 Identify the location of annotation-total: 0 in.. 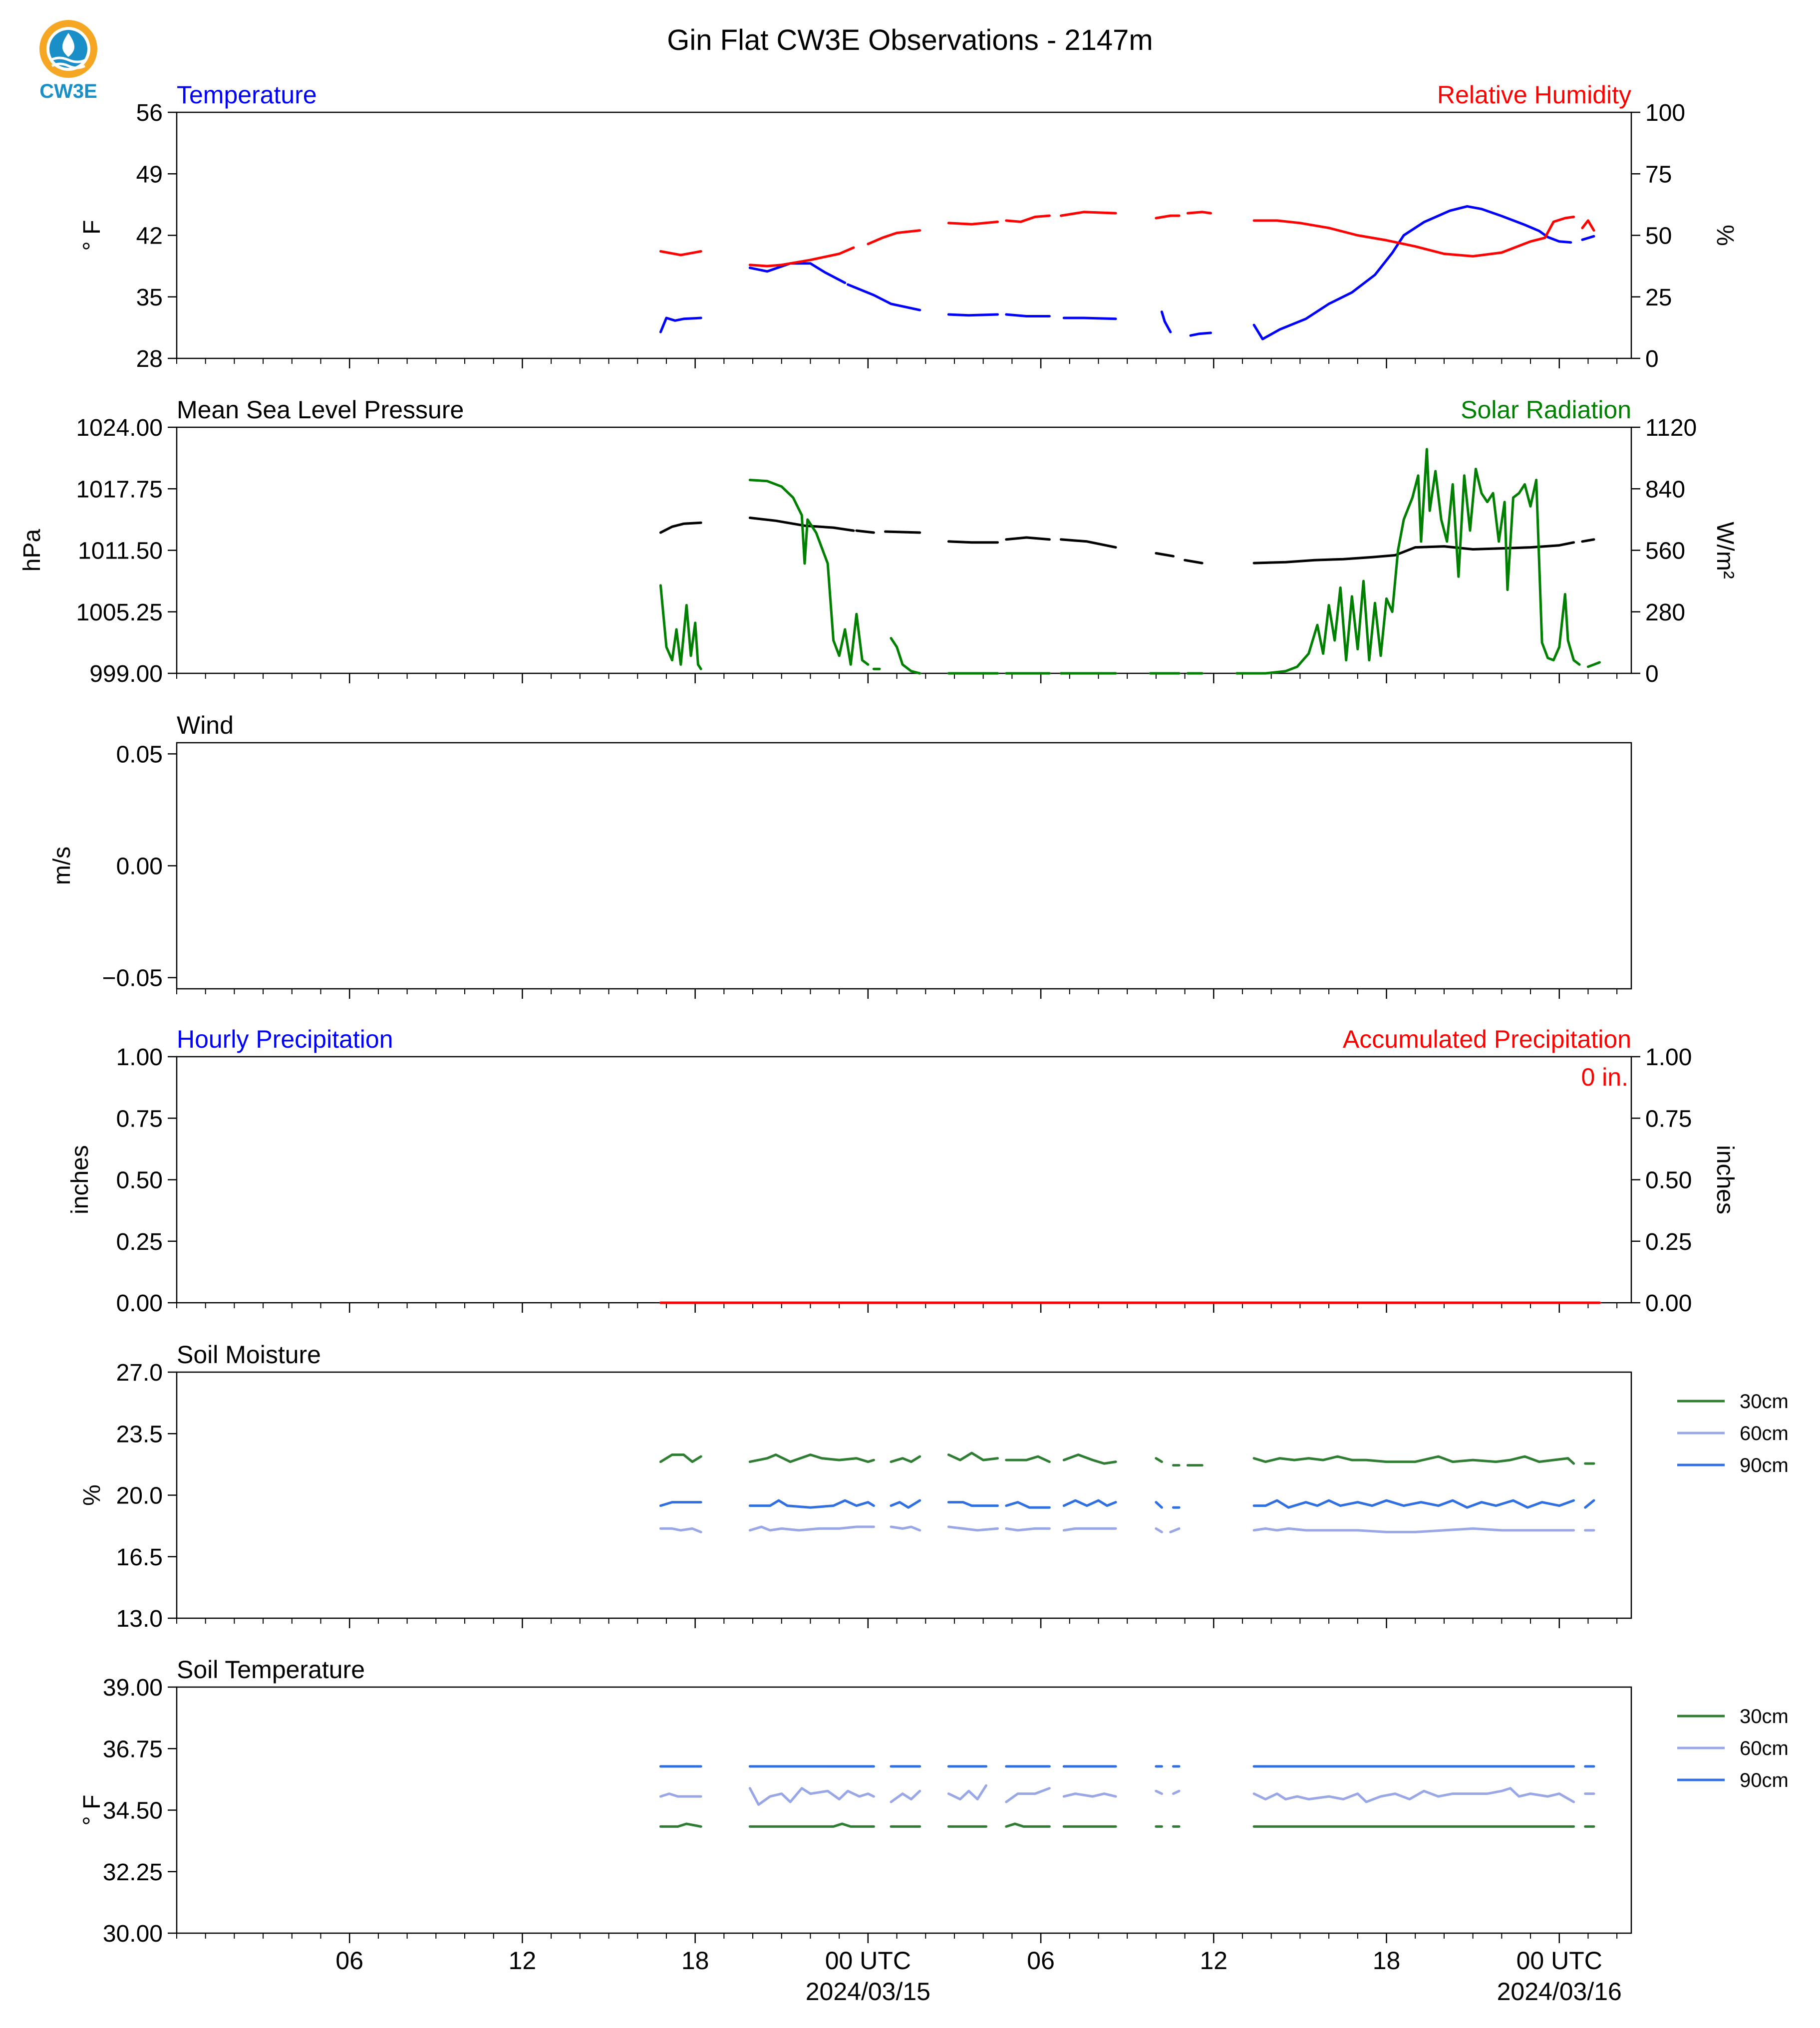
(1604, 1077).